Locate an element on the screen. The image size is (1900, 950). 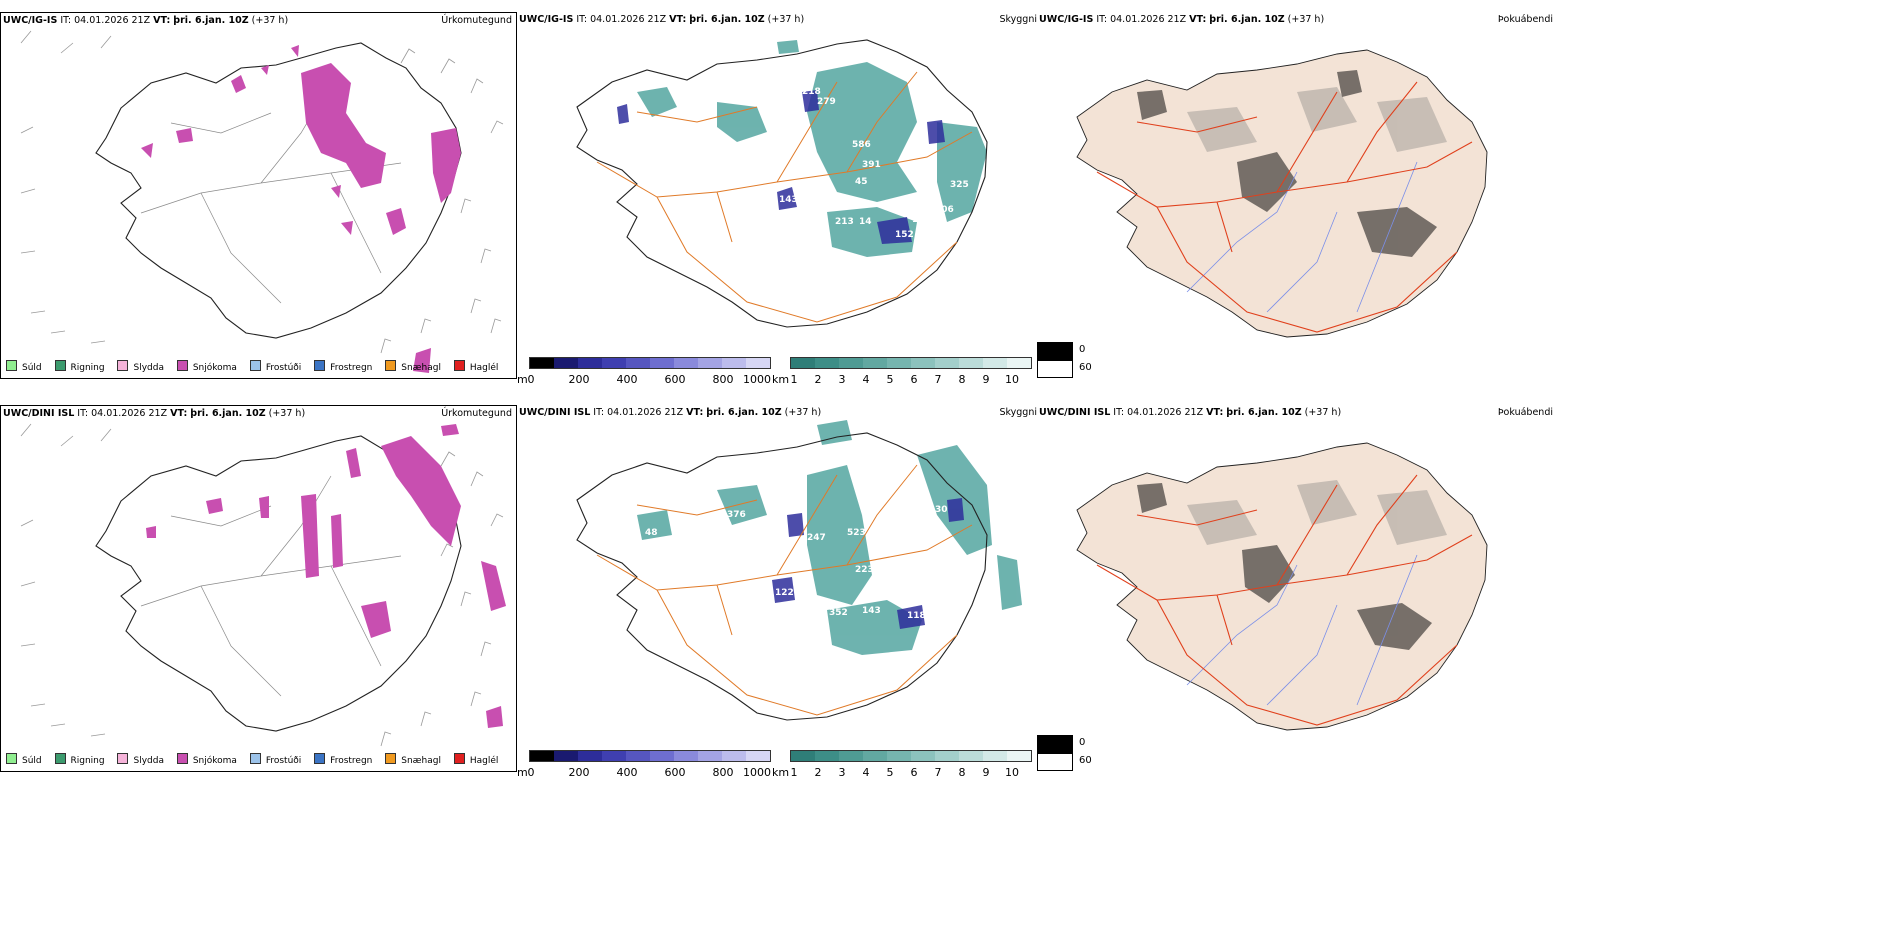
fog-scale-box-low is located at coordinates (1055, 351).